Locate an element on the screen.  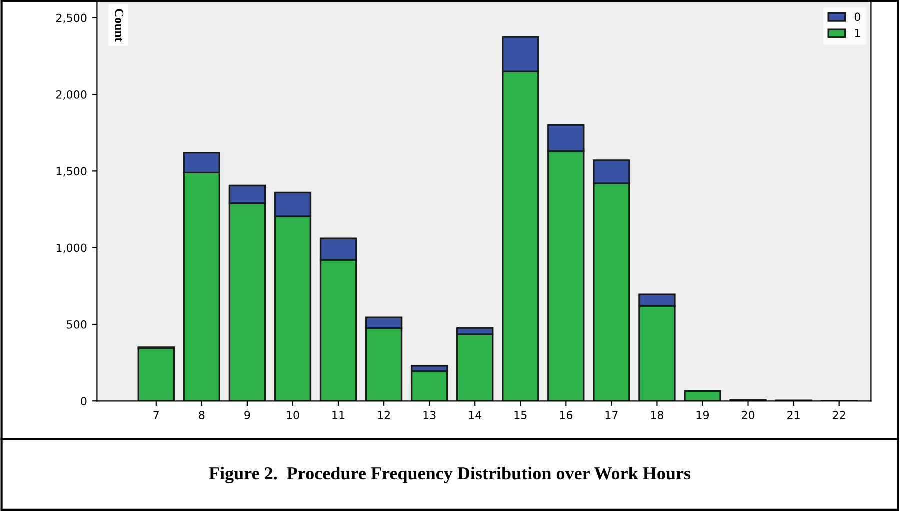
y-tick-label: 2,500 is located at coordinates (71, 19).